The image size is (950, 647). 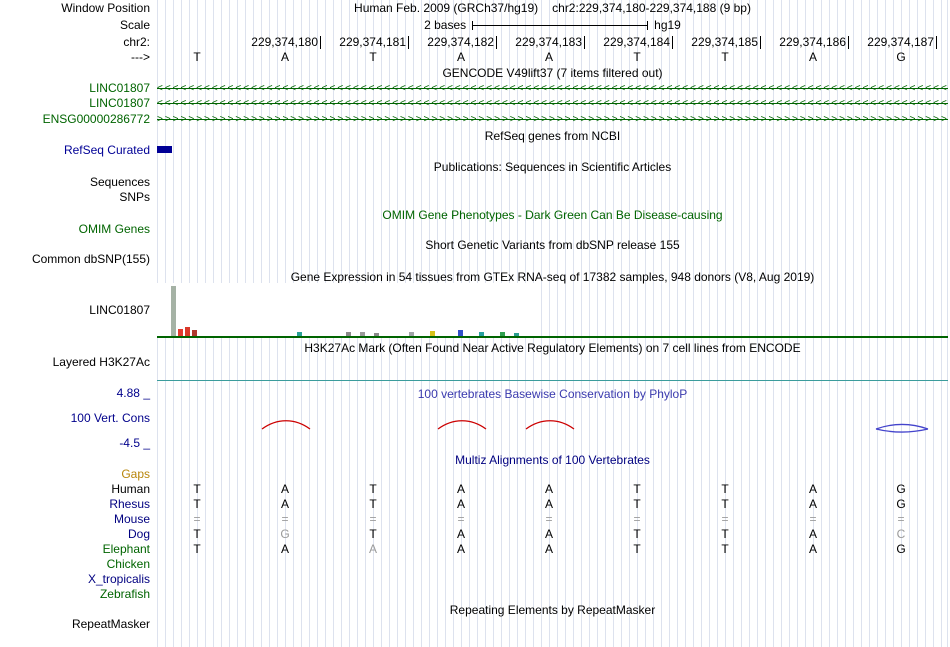 What do you see at coordinates (128, 564) in the screenshot?
I see `species-label-chicken: Chicken` at bounding box center [128, 564].